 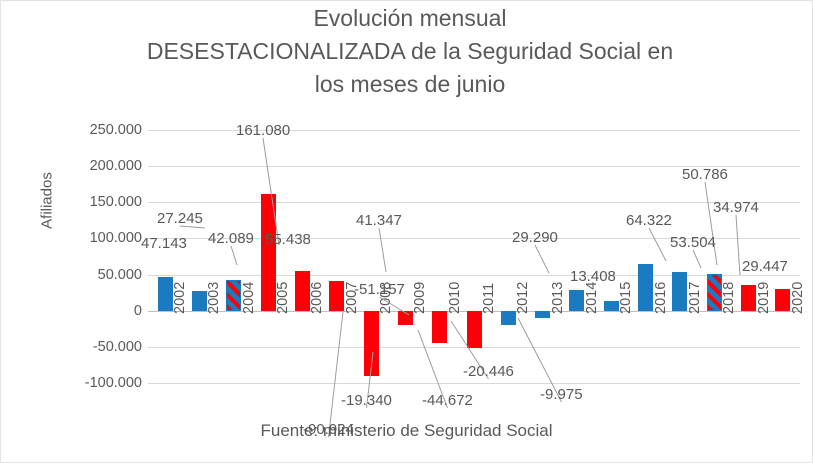 What do you see at coordinates (379, 289) in the screenshot?
I see `data-label-2011: -51.157` at bounding box center [379, 289].